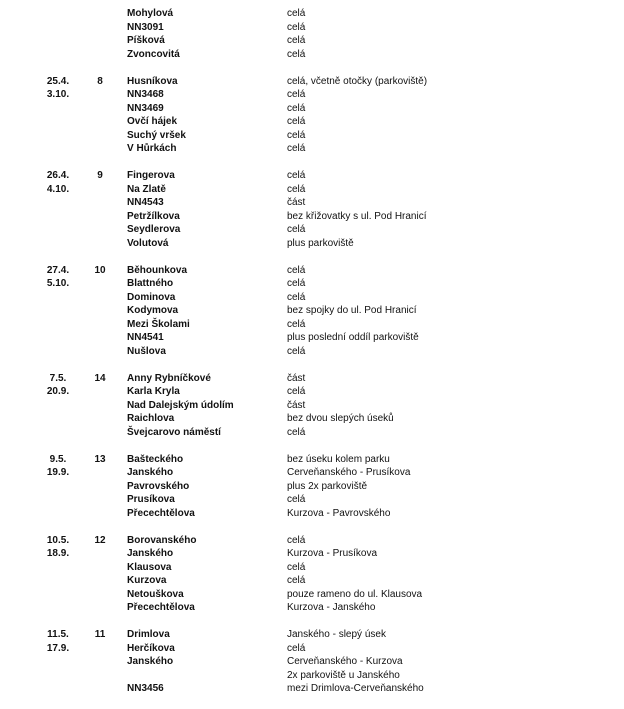  What do you see at coordinates (312, 41) in the screenshot?
I see `schedule-row: Píšková celá` at bounding box center [312, 41].